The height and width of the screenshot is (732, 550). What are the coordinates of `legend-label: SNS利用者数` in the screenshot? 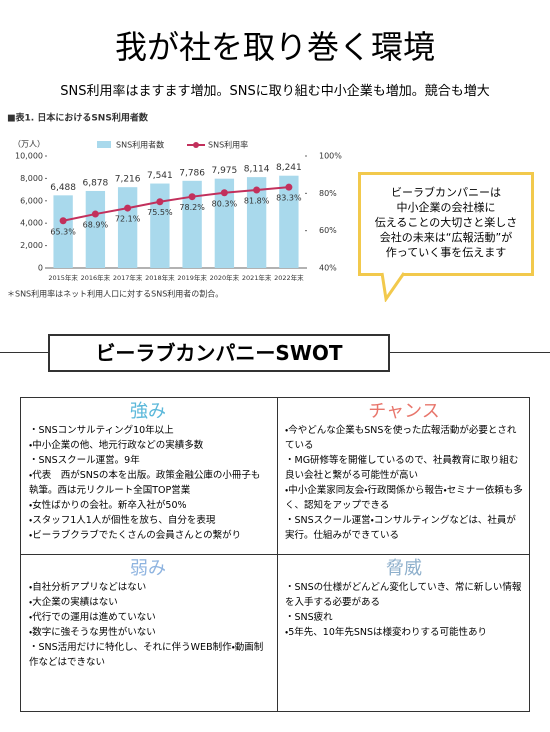 It's located at (140, 145).